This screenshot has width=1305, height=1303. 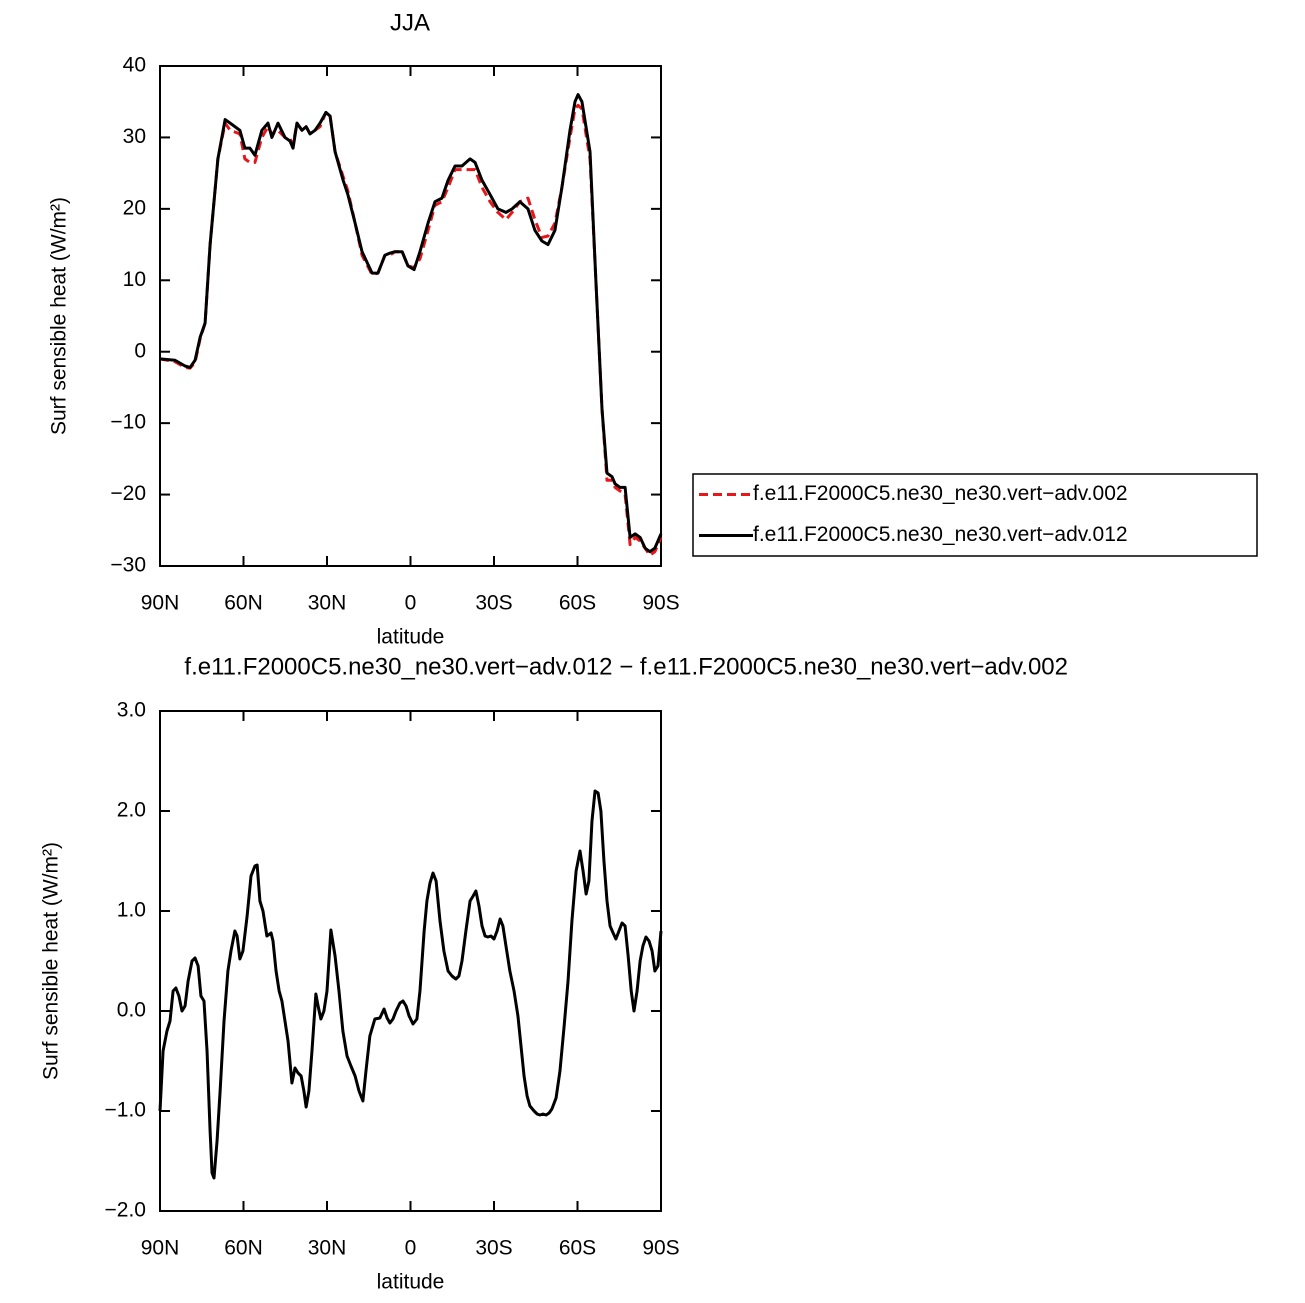 I want to click on y-tick-label: 2.0, so click(x=131, y=810).